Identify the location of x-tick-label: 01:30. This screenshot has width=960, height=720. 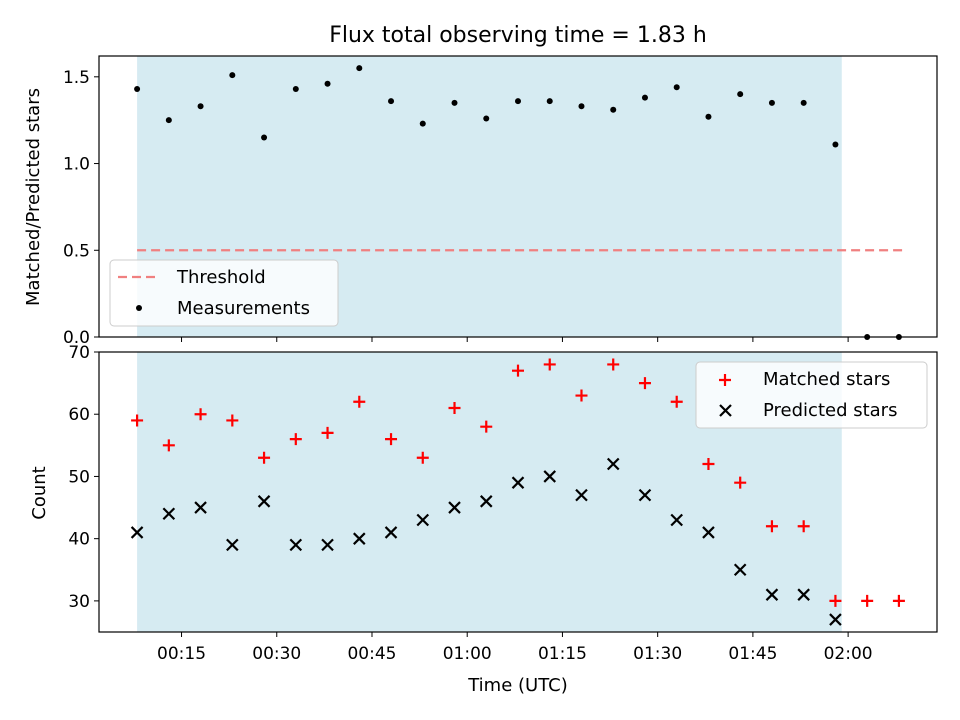
(657, 654).